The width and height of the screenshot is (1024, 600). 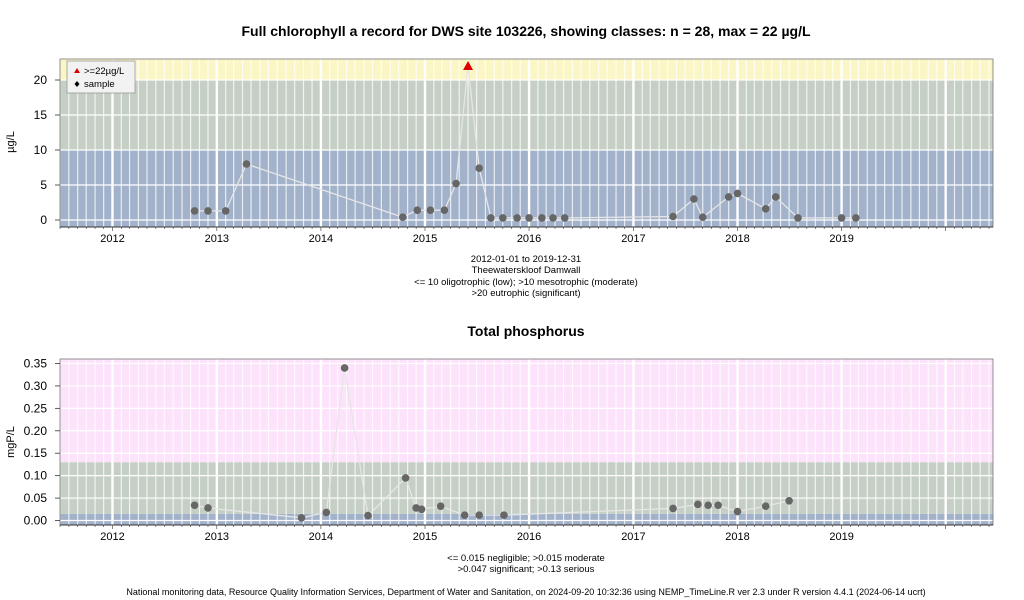 What do you see at coordinates (41, 80) in the screenshot?
I see `y-tick-label: 20` at bounding box center [41, 80].